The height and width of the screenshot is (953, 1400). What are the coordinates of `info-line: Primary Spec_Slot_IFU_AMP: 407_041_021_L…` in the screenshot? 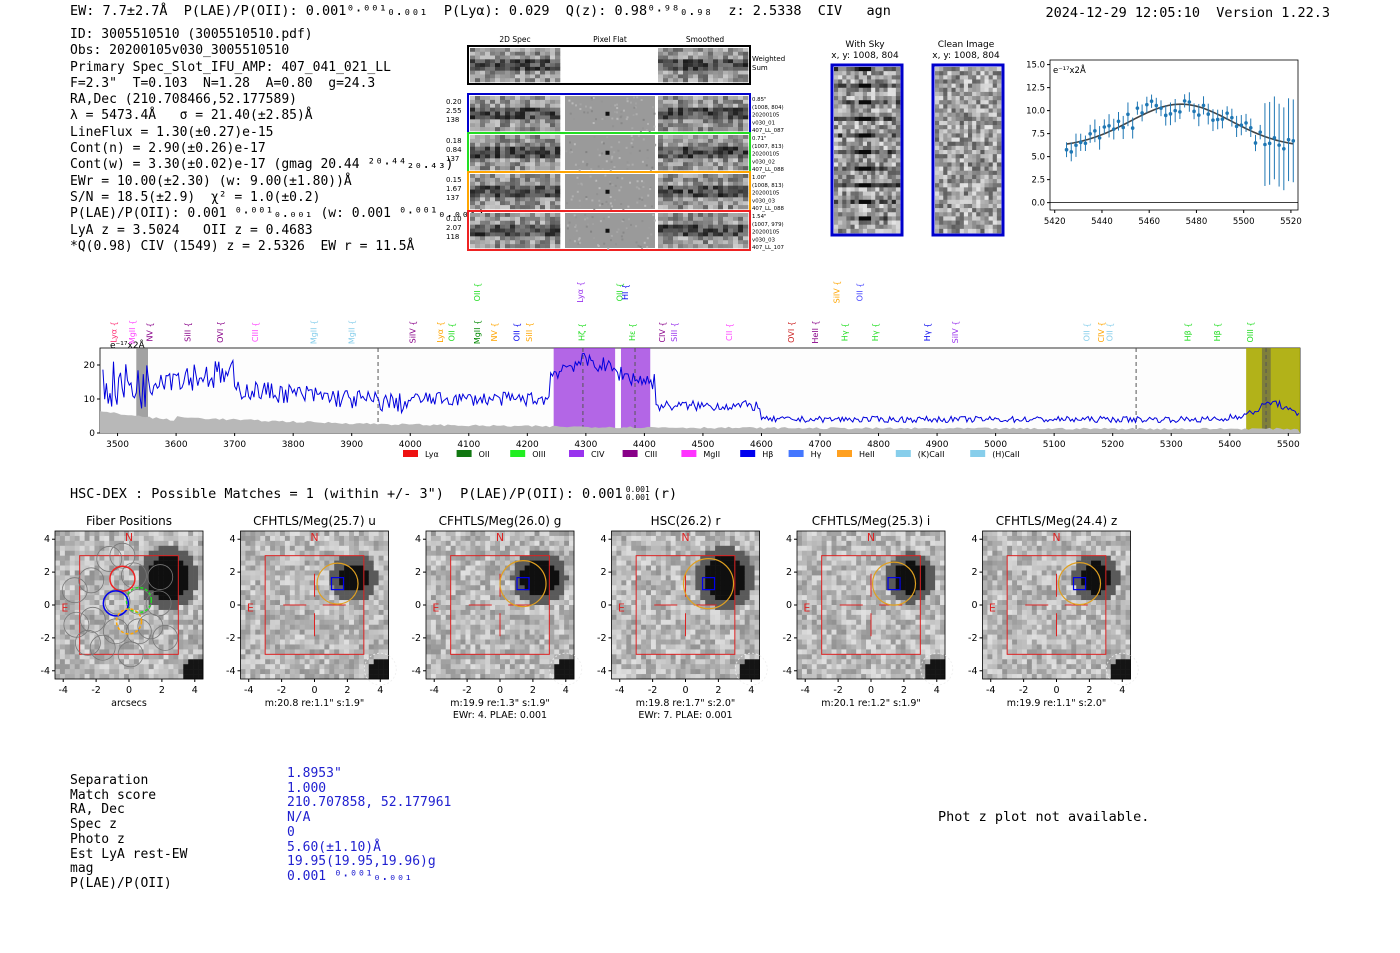 It's located at (230, 67).